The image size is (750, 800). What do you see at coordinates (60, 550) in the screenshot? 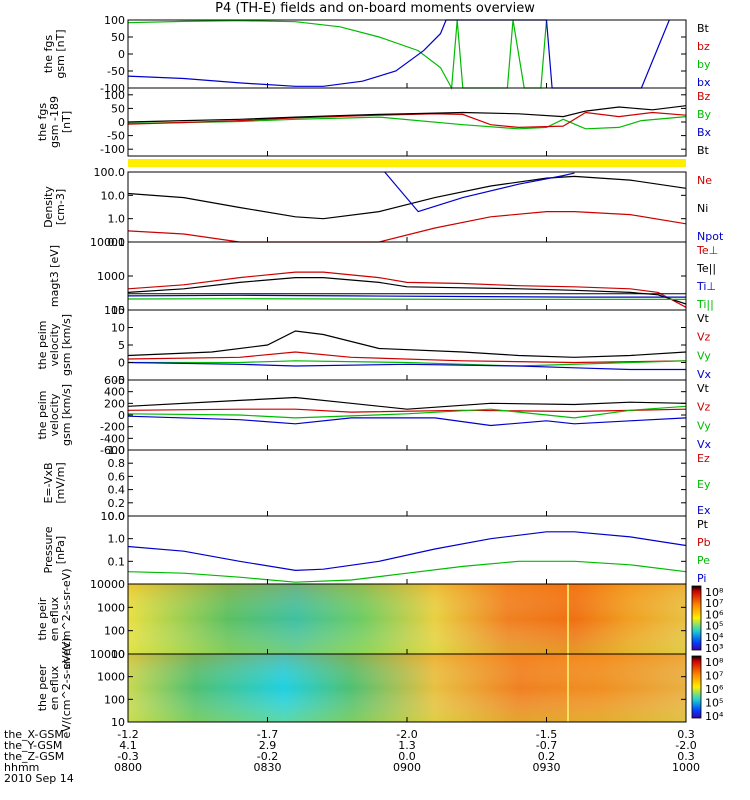
I see `y-axis-label: [nPa]` at bounding box center [60, 550].